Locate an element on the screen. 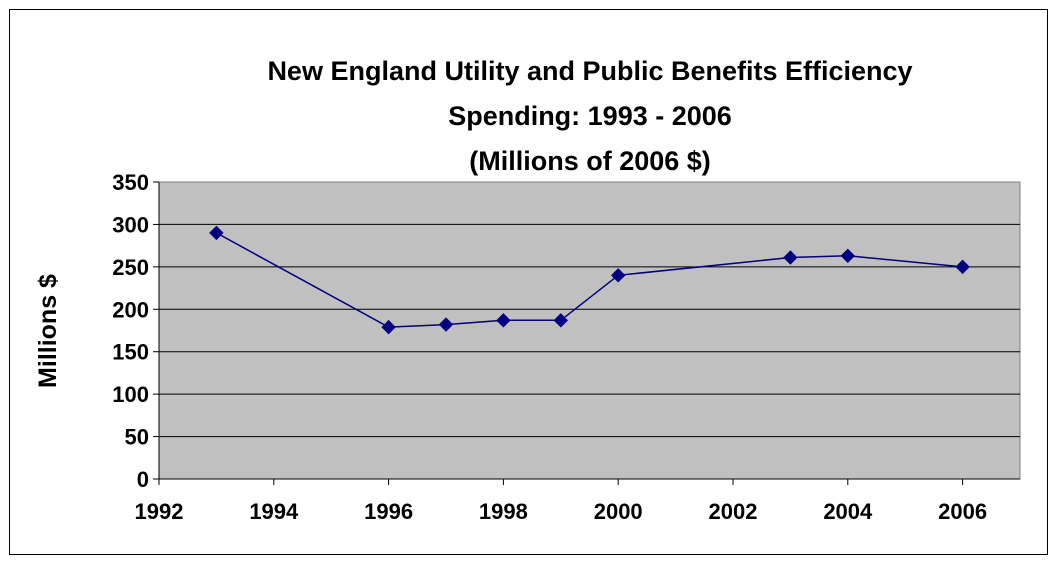  y-tick-label: 50 is located at coordinates (137, 437).